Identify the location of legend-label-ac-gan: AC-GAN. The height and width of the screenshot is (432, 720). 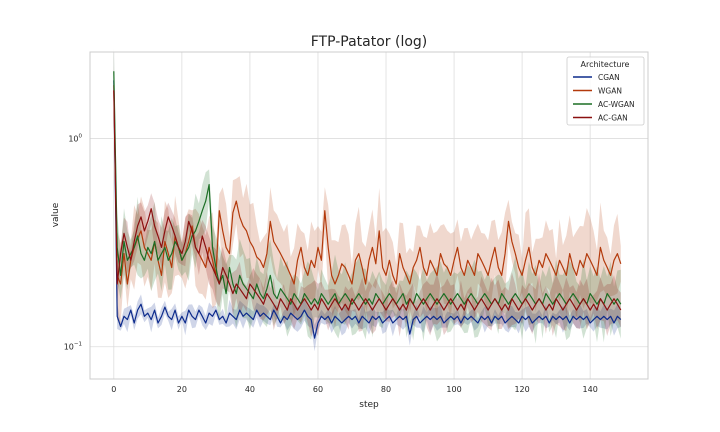
(613, 118).